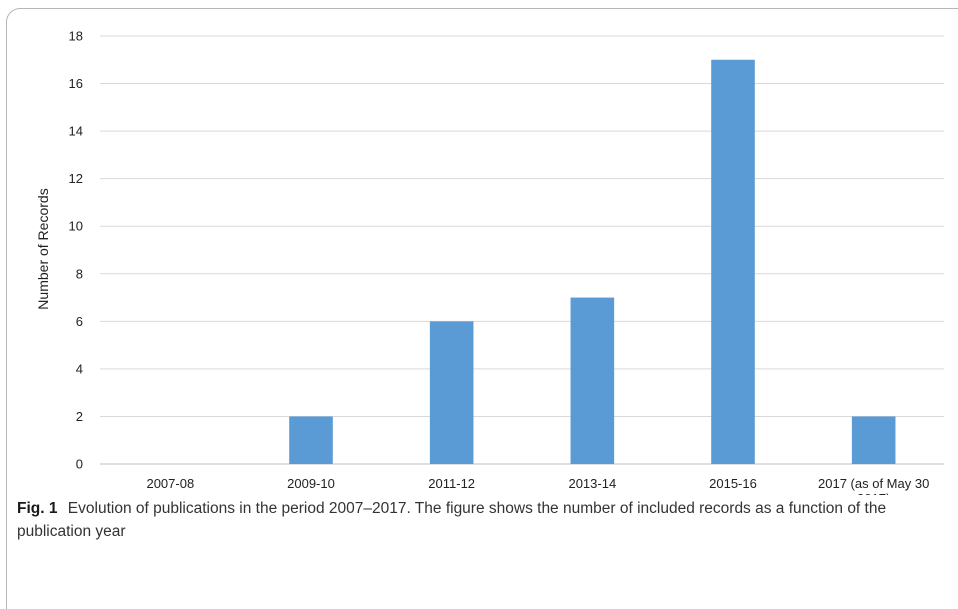  Describe the element at coordinates (79, 368) in the screenshot. I see `y-tick-label: 4` at that location.